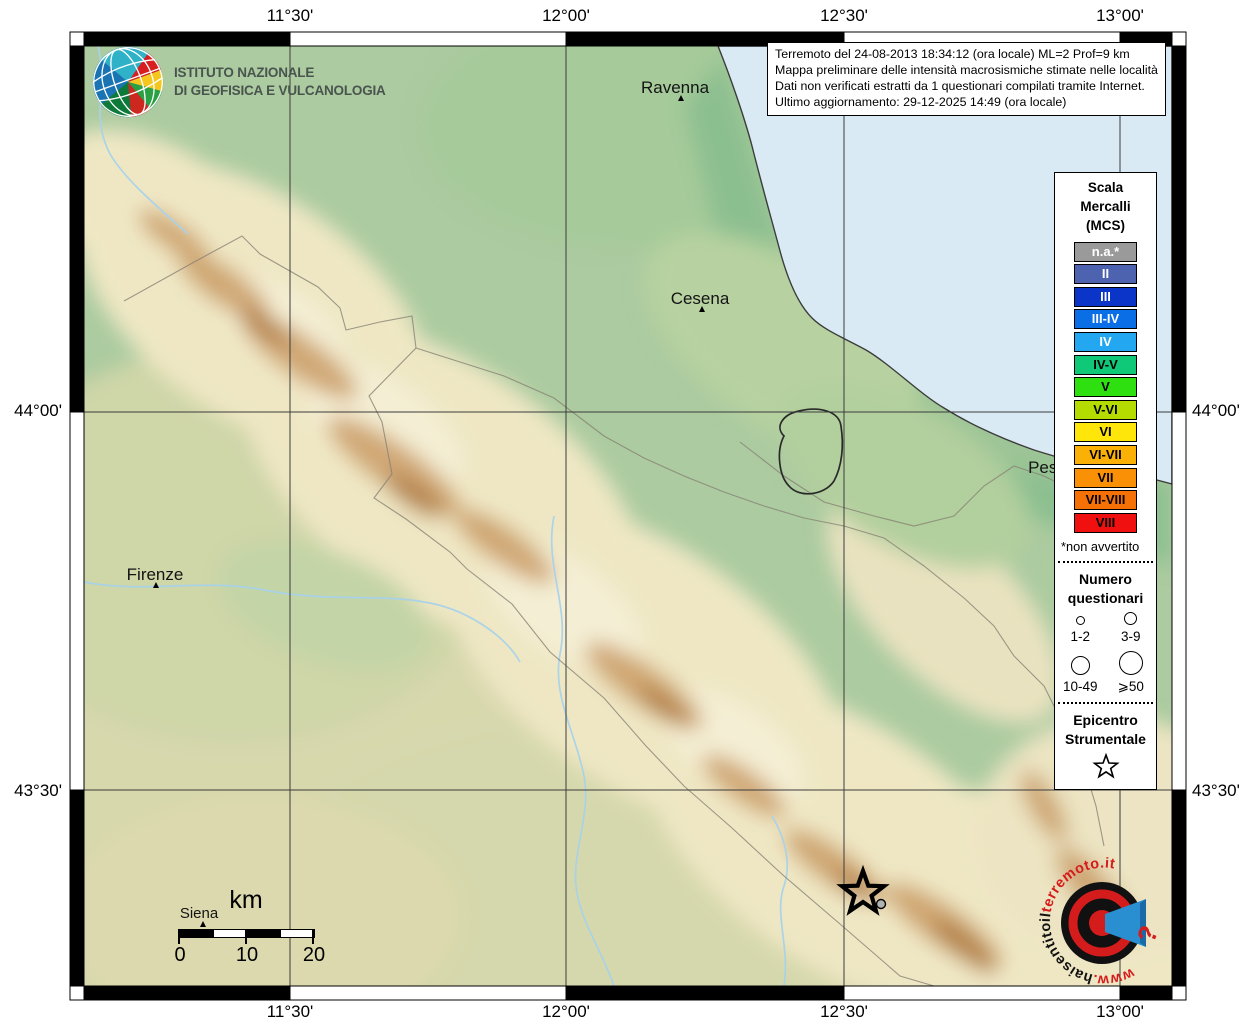 The height and width of the screenshot is (1024, 1257). What do you see at coordinates (199, 913) in the screenshot?
I see `city-label-siena: Siena` at bounding box center [199, 913].